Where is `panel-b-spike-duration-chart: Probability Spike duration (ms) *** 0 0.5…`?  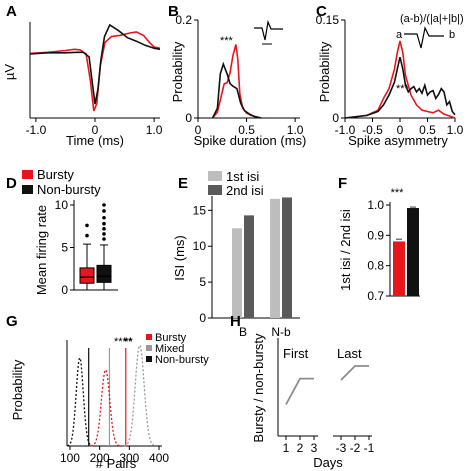
panel-b-spike-duration-chart: Probability Spike duration (ms) *** 0 0.5… is located at coordinates (238, 80).